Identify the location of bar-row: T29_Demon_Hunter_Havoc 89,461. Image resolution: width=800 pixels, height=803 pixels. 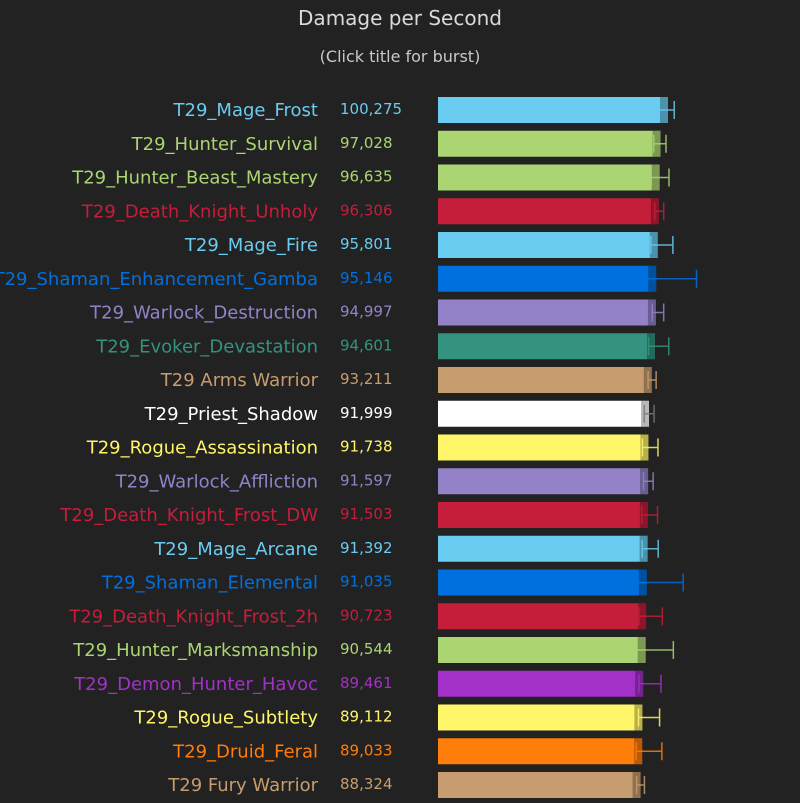
(367, 683).